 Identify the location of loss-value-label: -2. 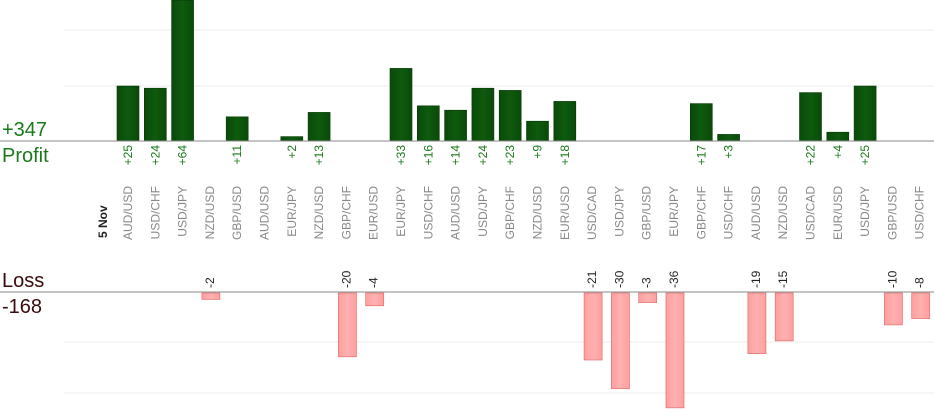
(210, 282).